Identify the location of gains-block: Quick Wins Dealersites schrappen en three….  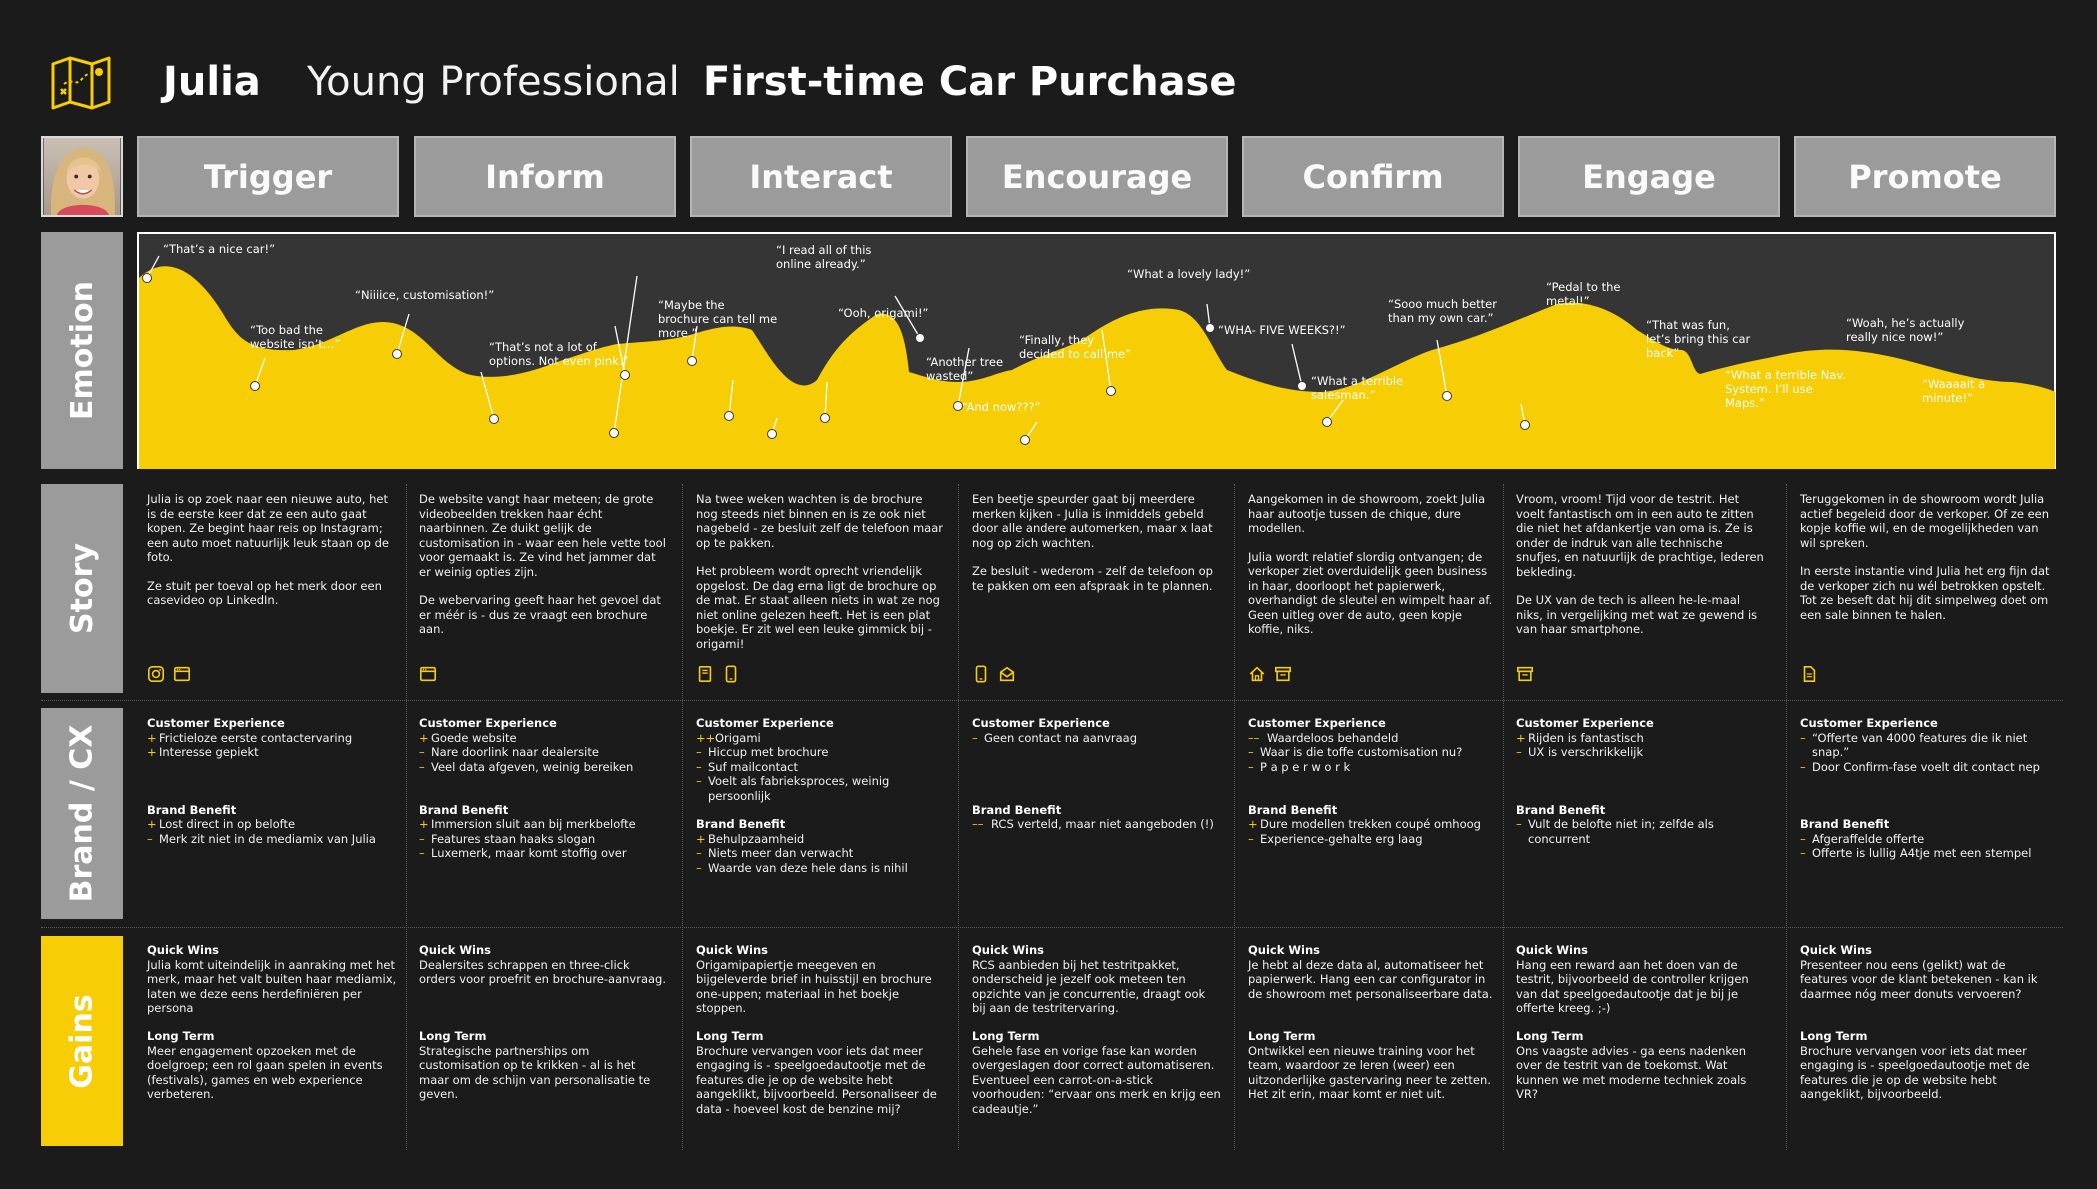
(544, 965).